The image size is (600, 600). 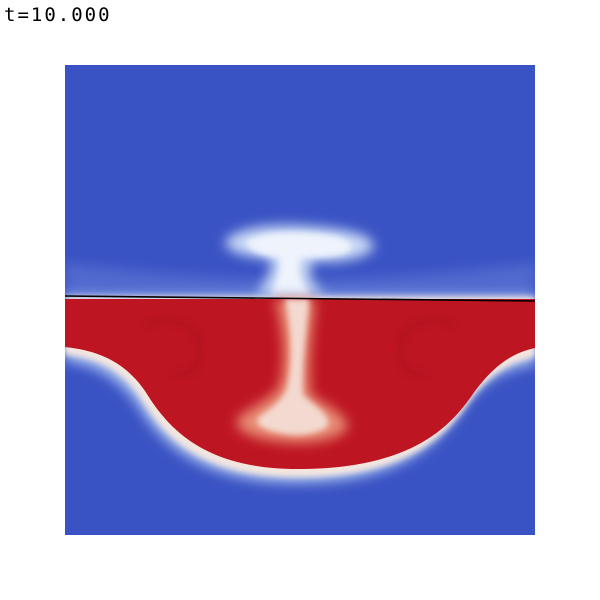 I want to click on interface-line, so click(x=300, y=298).